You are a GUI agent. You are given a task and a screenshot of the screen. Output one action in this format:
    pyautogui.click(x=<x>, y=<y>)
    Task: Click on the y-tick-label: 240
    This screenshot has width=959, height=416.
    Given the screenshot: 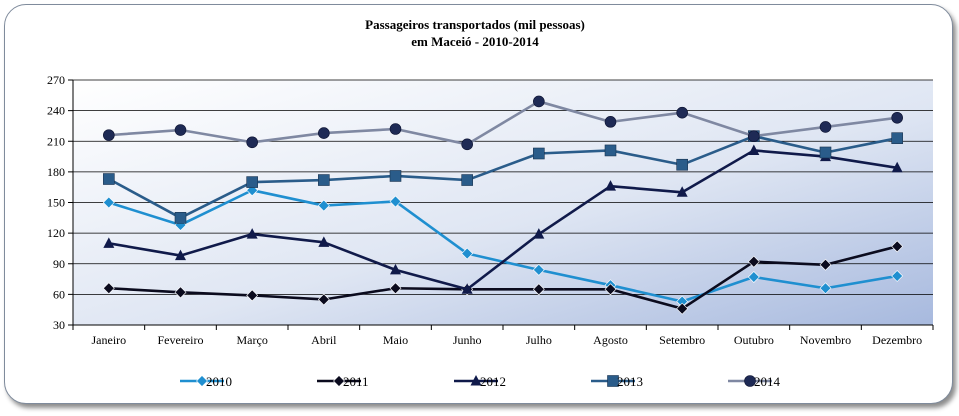 What is the action you would take?
    pyautogui.click(x=56, y=111)
    